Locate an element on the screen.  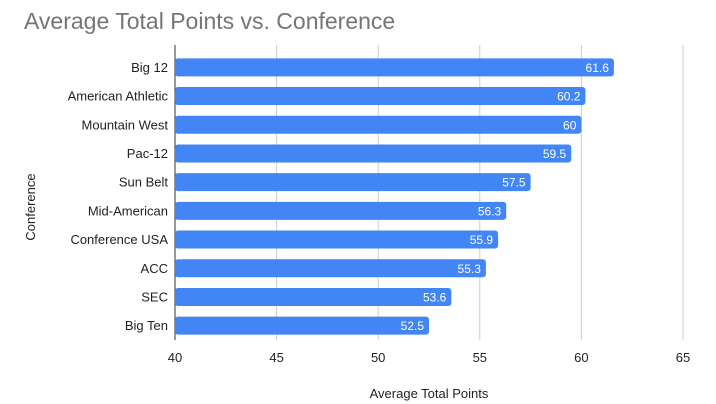
x-tick-label: 65 is located at coordinates (683, 357).